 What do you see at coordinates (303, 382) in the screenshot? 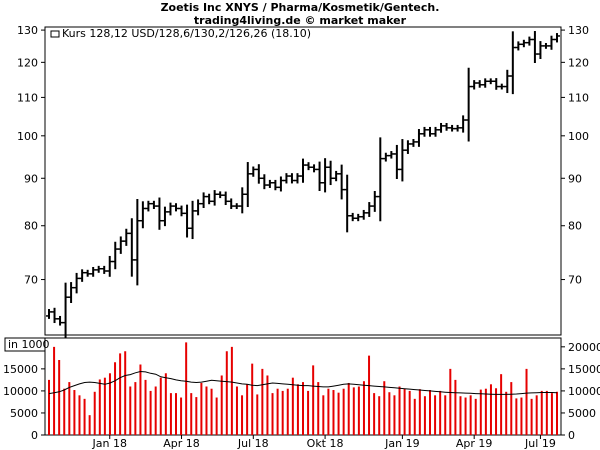
I see `volume-ma-line` at bounding box center [303, 382].